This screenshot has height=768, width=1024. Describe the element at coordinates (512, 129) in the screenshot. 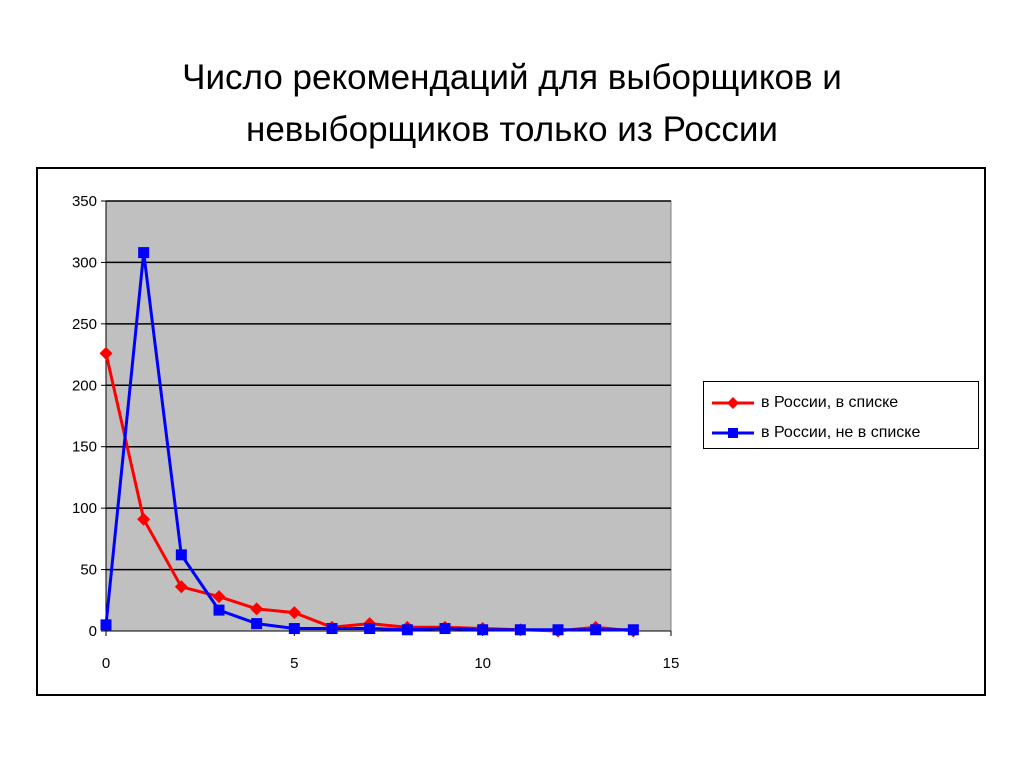

I see `title-line-2: невыборщиков только из России` at that location.